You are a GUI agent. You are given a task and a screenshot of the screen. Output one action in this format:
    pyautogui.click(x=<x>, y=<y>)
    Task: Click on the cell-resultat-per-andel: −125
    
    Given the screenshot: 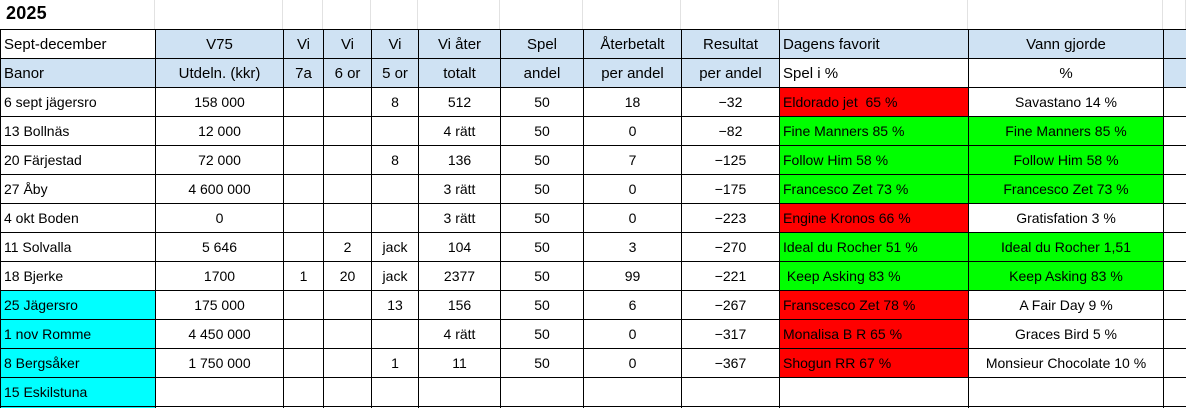 What is the action you would take?
    pyautogui.click(x=730, y=160)
    